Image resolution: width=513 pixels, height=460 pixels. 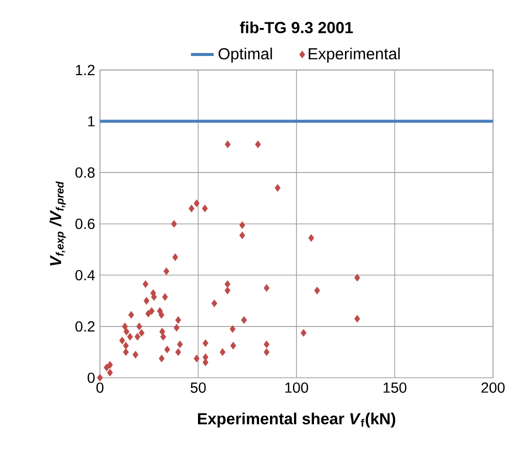 I want to click on x-axis-title: Experimental shear V$_{f}$(kN), so click(x=297, y=420).